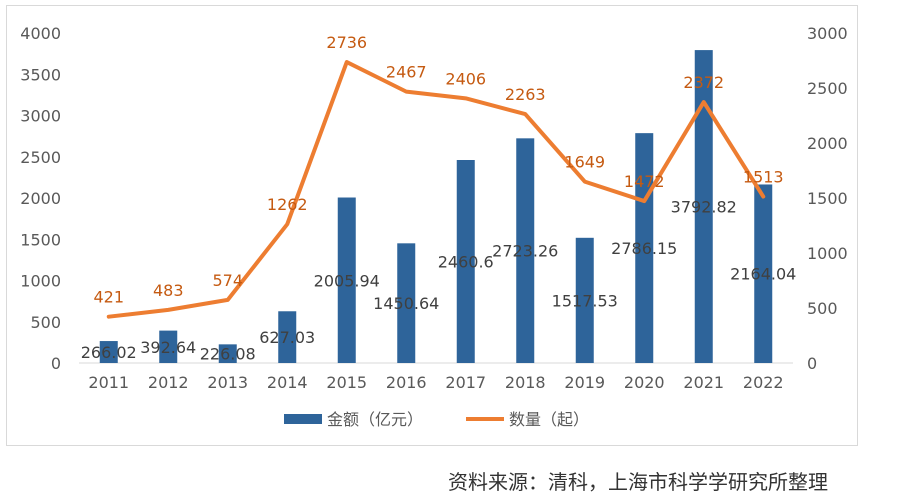 The width and height of the screenshot is (902, 503). What do you see at coordinates (525, 382) in the screenshot?
I see `x-tick-label: 2018` at bounding box center [525, 382].